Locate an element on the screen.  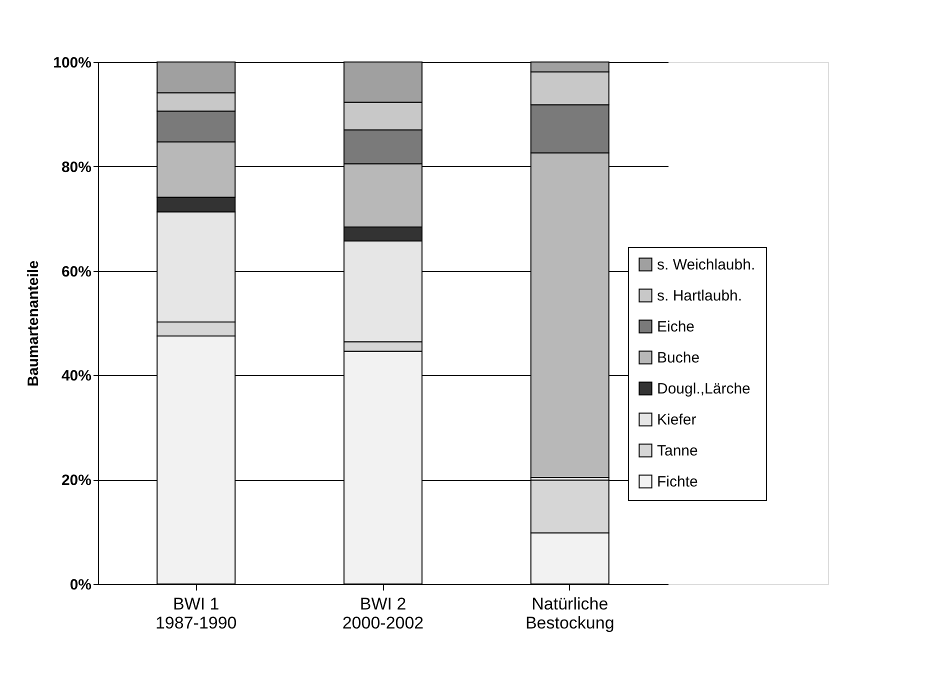
y-tick-label: 60% is located at coordinates (76, 271).